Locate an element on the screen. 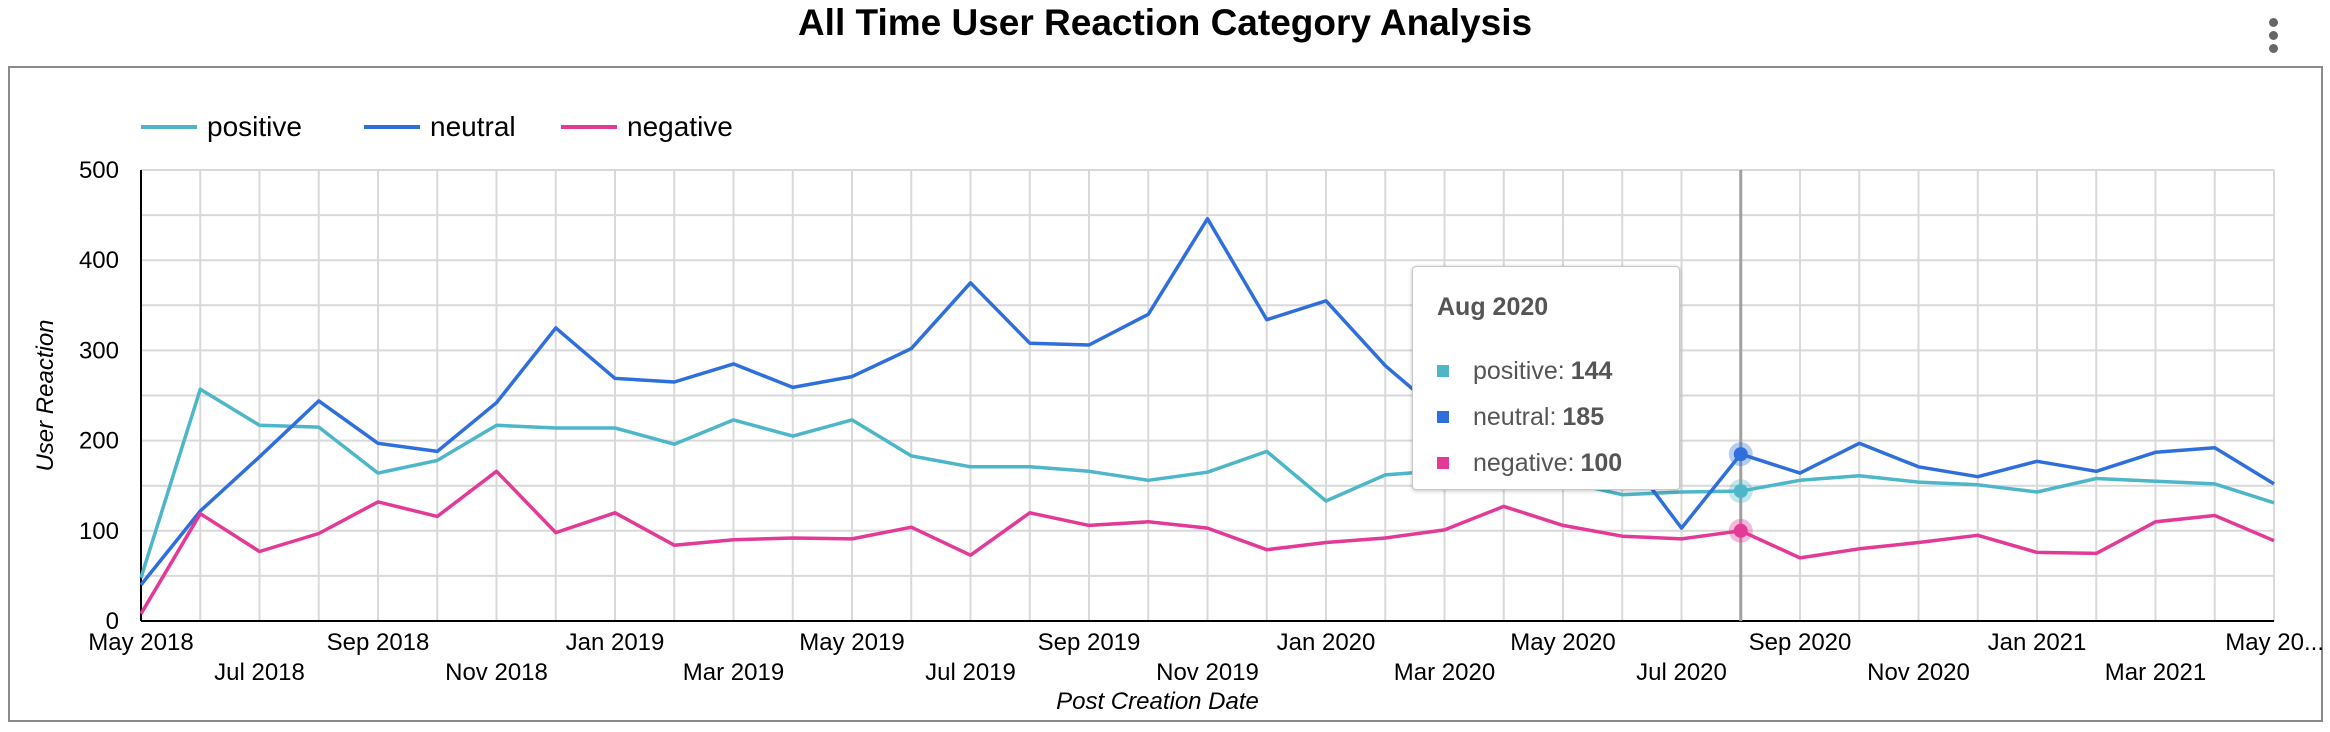 The height and width of the screenshot is (732, 2330). x-tick-label: Nov 2018 is located at coordinates (496, 672).